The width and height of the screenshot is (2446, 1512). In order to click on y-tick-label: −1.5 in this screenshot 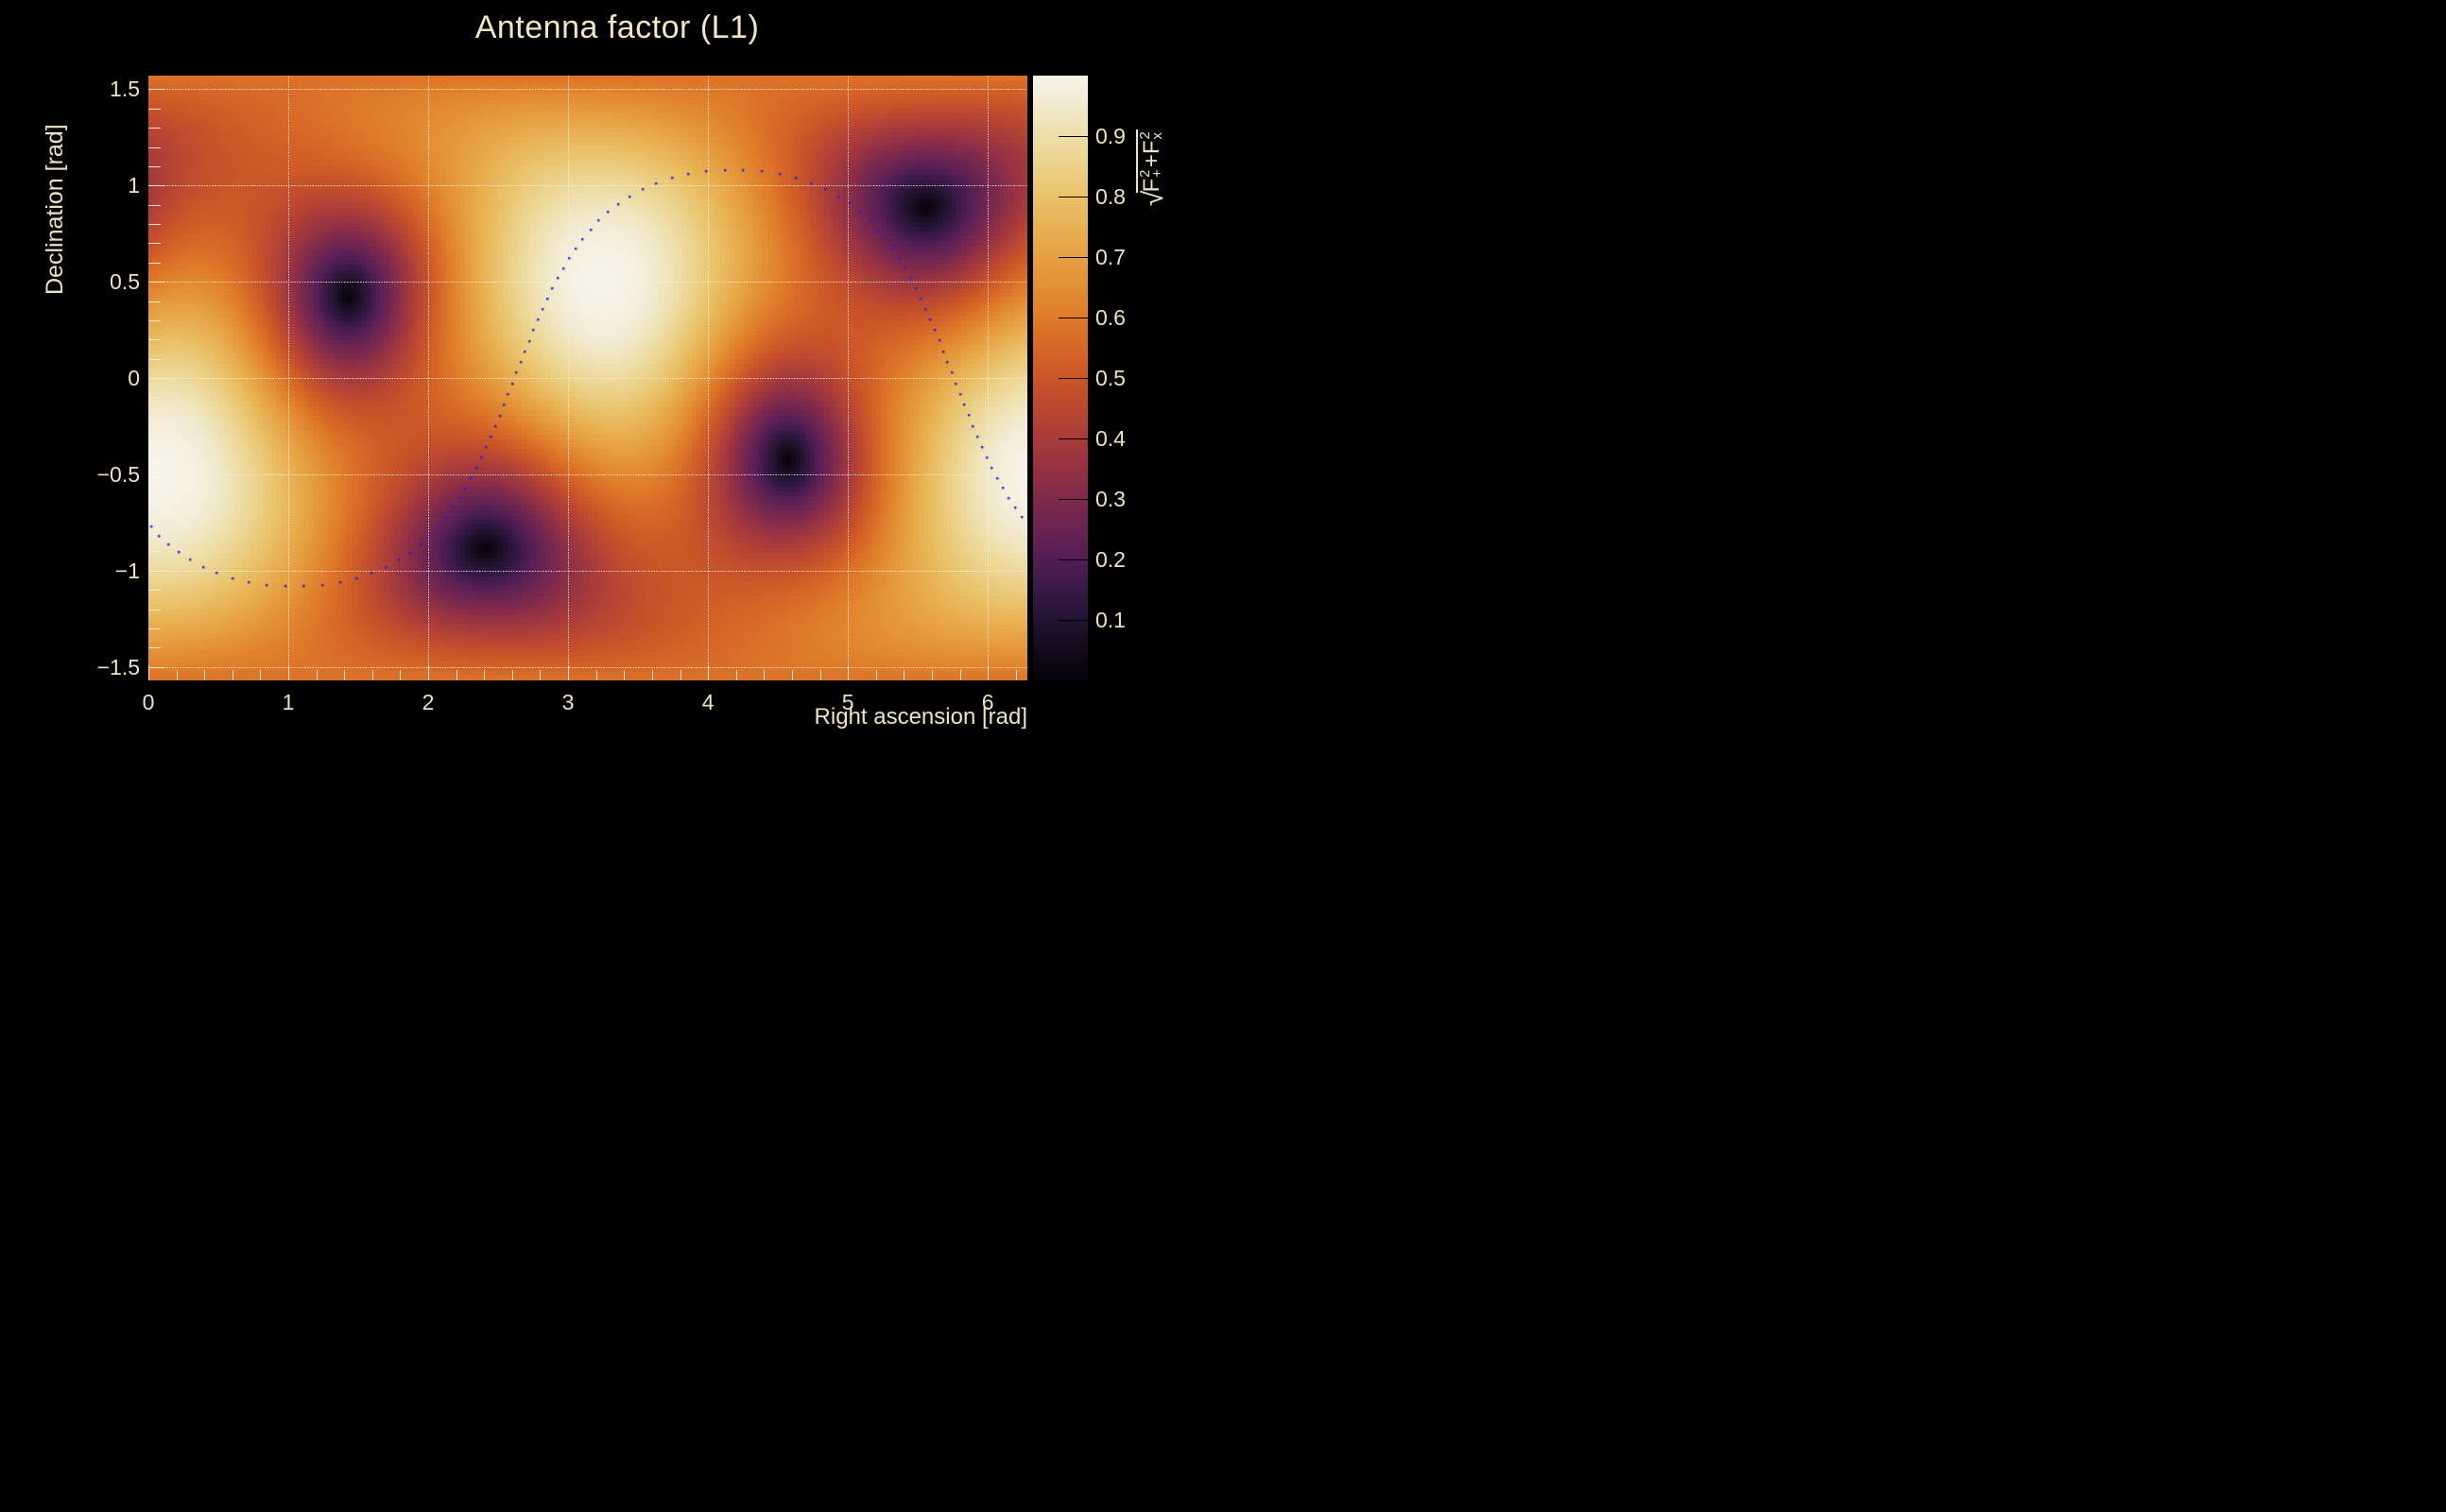, I will do `click(118, 666)`.